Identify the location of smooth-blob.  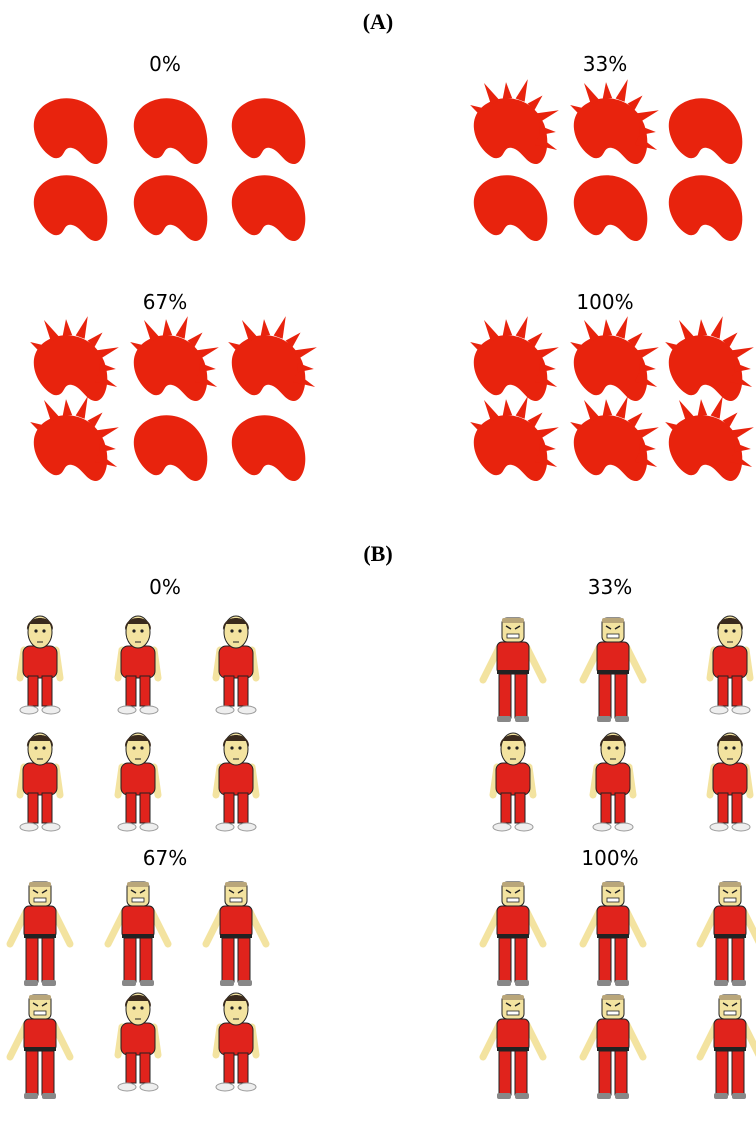
(268, 448).